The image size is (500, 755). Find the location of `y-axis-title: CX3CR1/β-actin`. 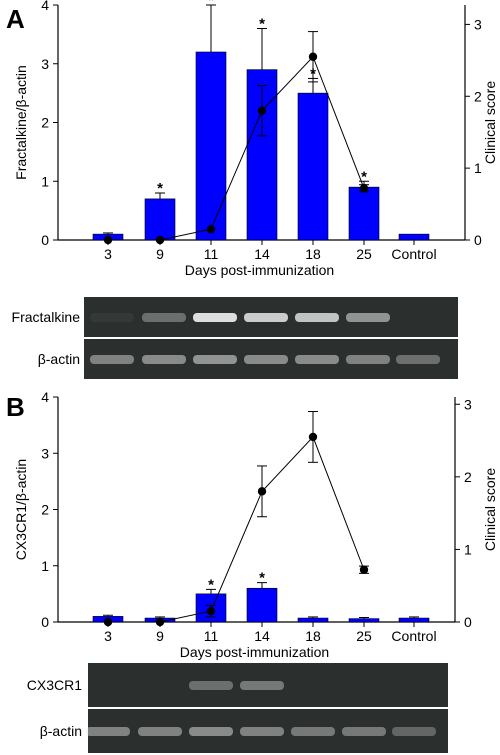

y-axis-title: CX3CR1/β-actin is located at coordinates (21, 509).